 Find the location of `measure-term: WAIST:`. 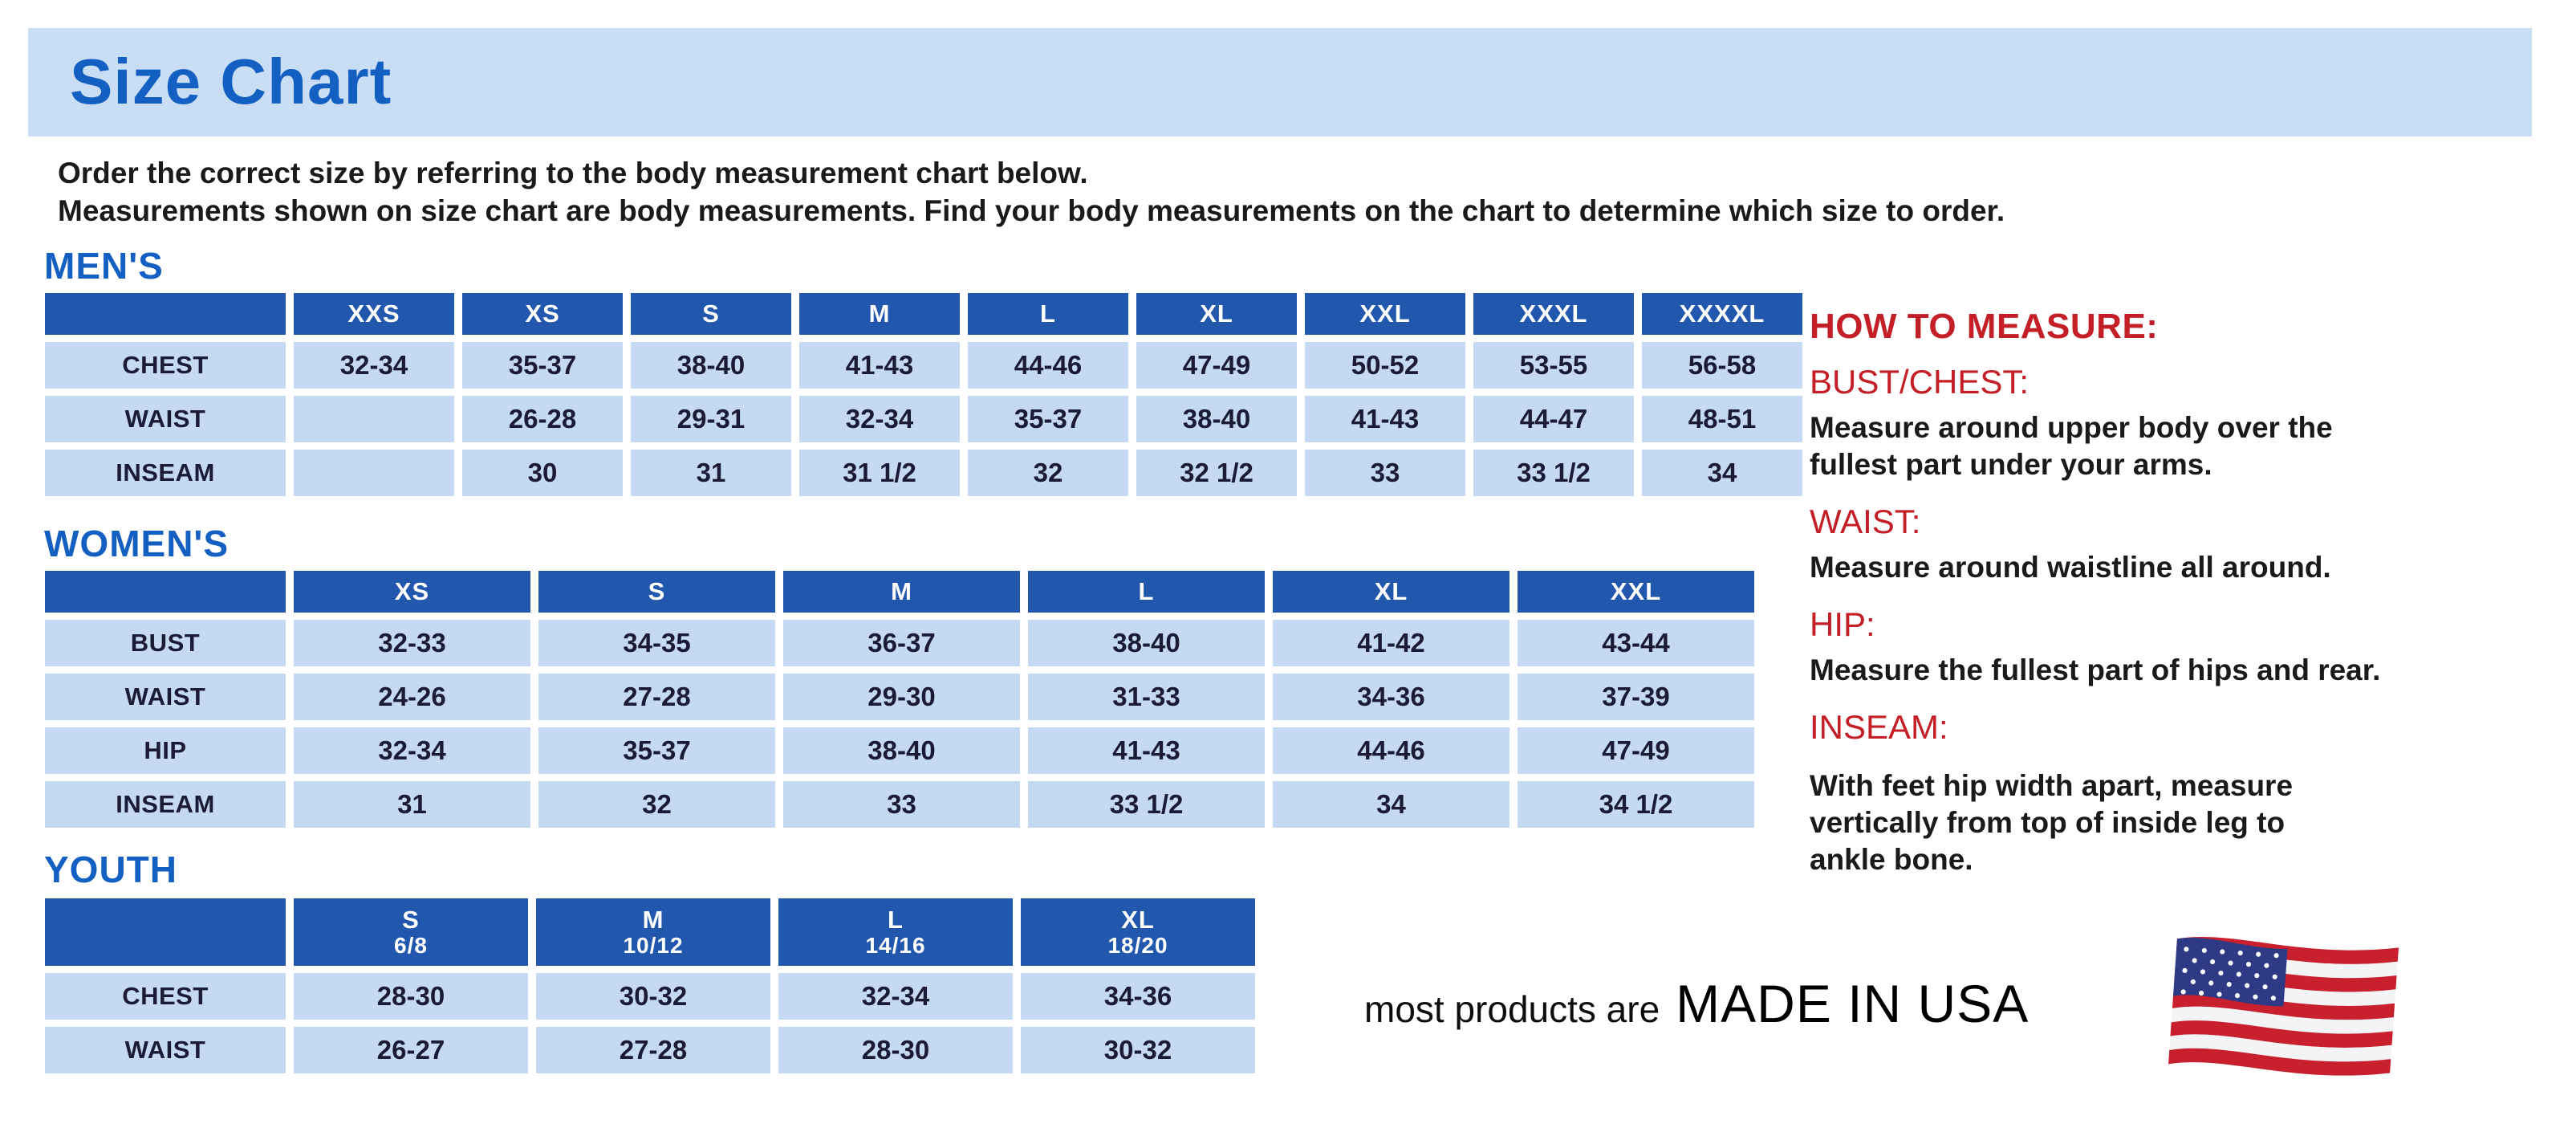

measure-term: WAIST: is located at coordinates (1865, 521).